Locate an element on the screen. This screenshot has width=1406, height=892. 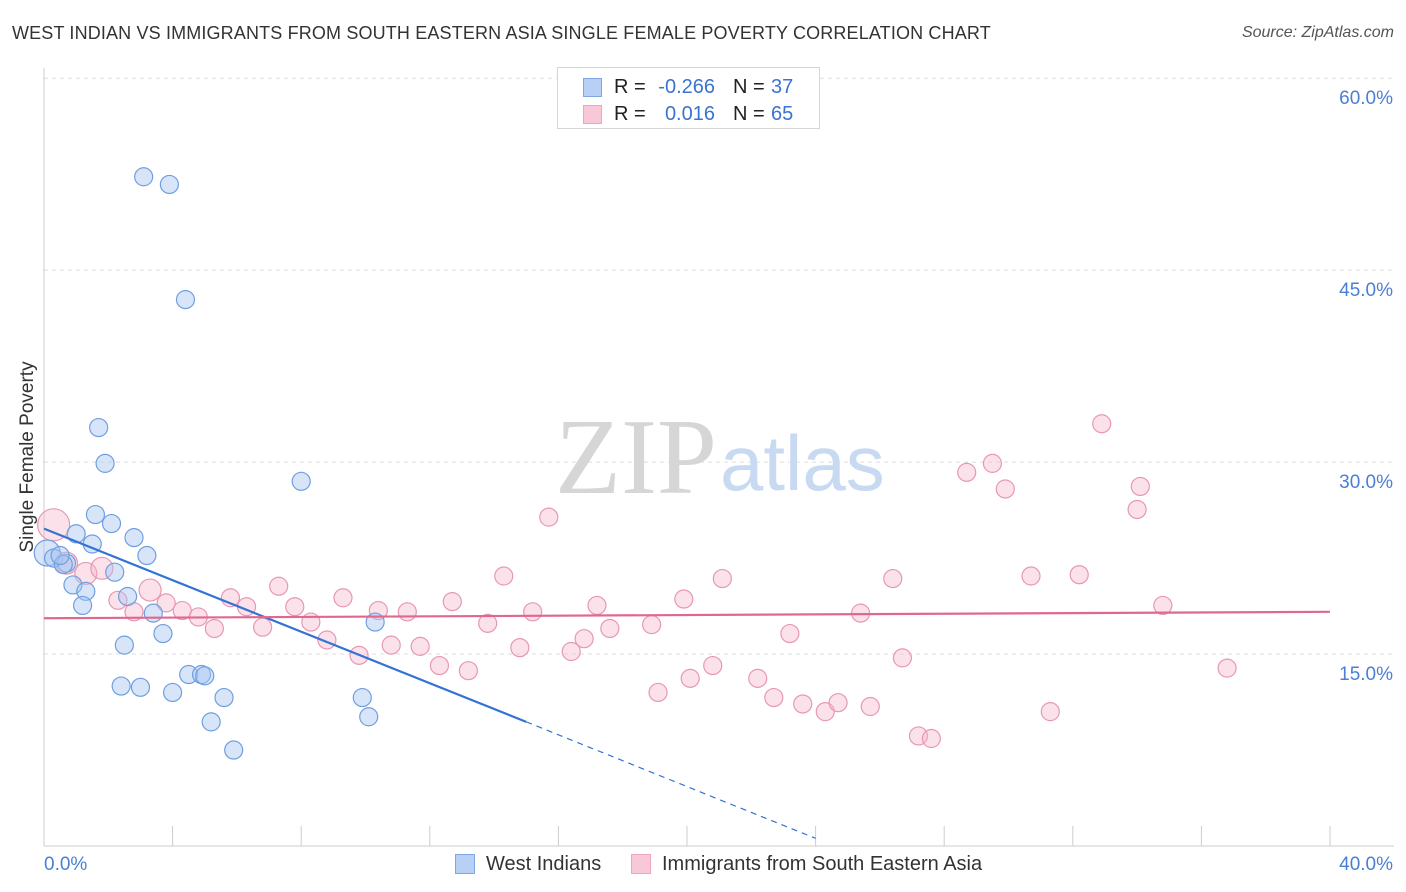
west-indians-trend-line-extension is located at coordinates (671, 780).